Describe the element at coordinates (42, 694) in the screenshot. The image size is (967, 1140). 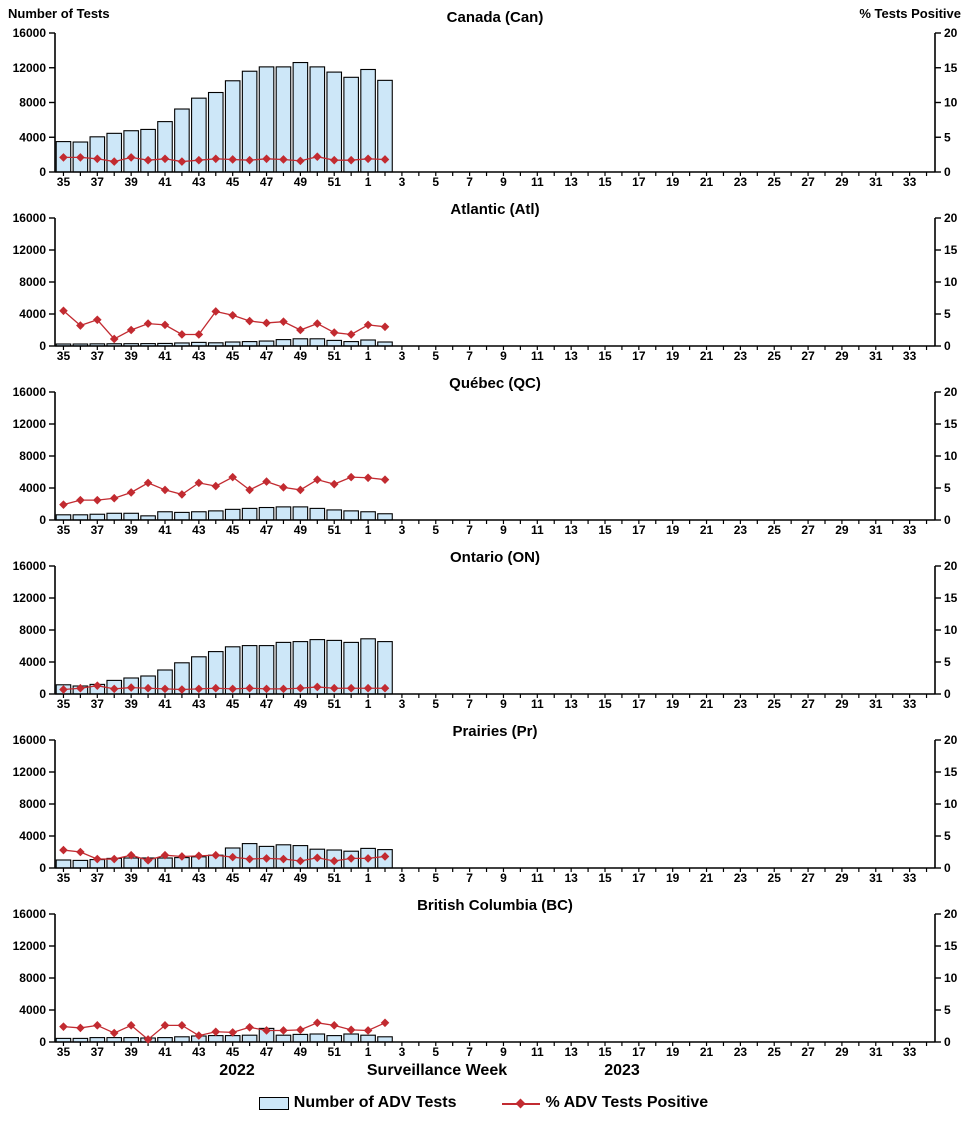
I see `left-tick-label: 0` at that location.